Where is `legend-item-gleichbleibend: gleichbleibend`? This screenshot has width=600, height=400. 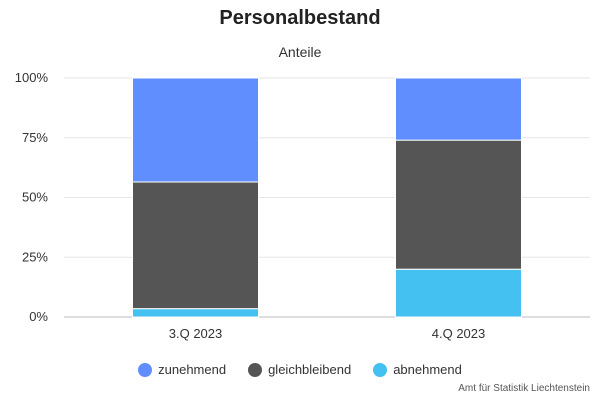 legend-item-gleichbleibend: gleichbleibend is located at coordinates (299, 369).